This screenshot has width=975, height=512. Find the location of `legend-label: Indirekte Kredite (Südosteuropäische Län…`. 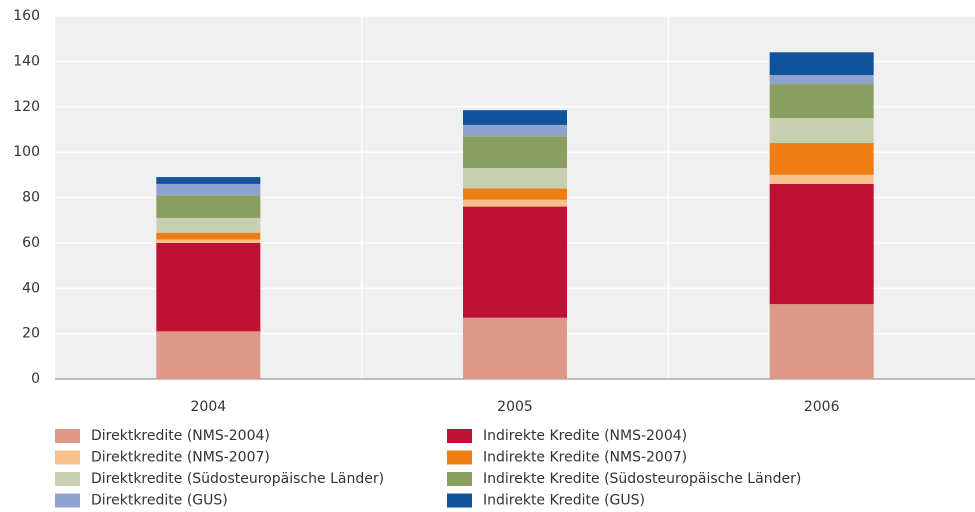

legend-label: Indirekte Kredite (Südosteuropäische Län… is located at coordinates (642, 479).